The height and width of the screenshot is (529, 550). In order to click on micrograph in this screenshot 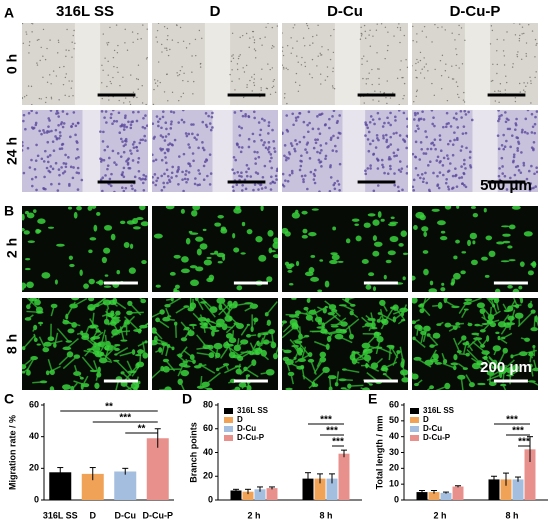, I will do `click(85, 249)`.